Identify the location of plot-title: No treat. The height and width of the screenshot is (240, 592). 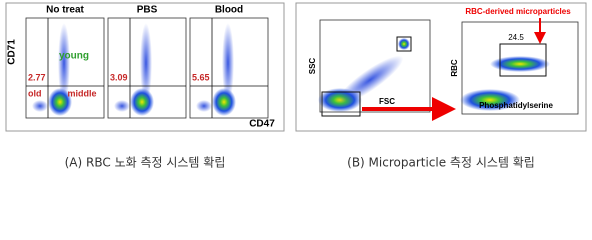
(65, 10).